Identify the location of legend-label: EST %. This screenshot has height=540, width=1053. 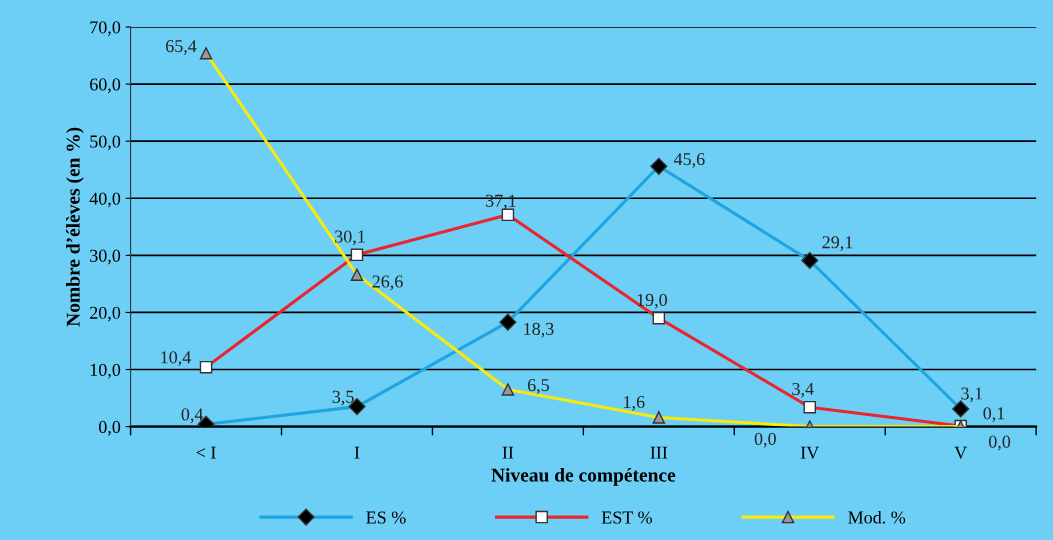
(626, 517).